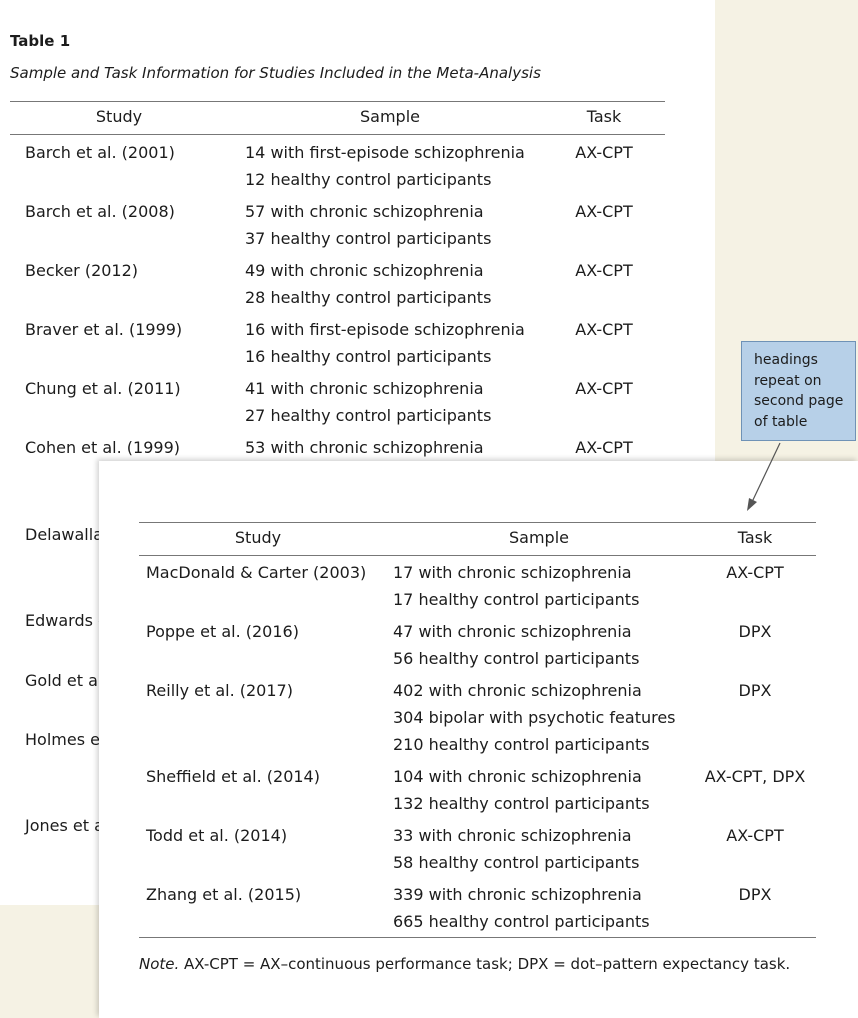  Describe the element at coordinates (788, 380) in the screenshot. I see `callout-line: repeat on` at that location.